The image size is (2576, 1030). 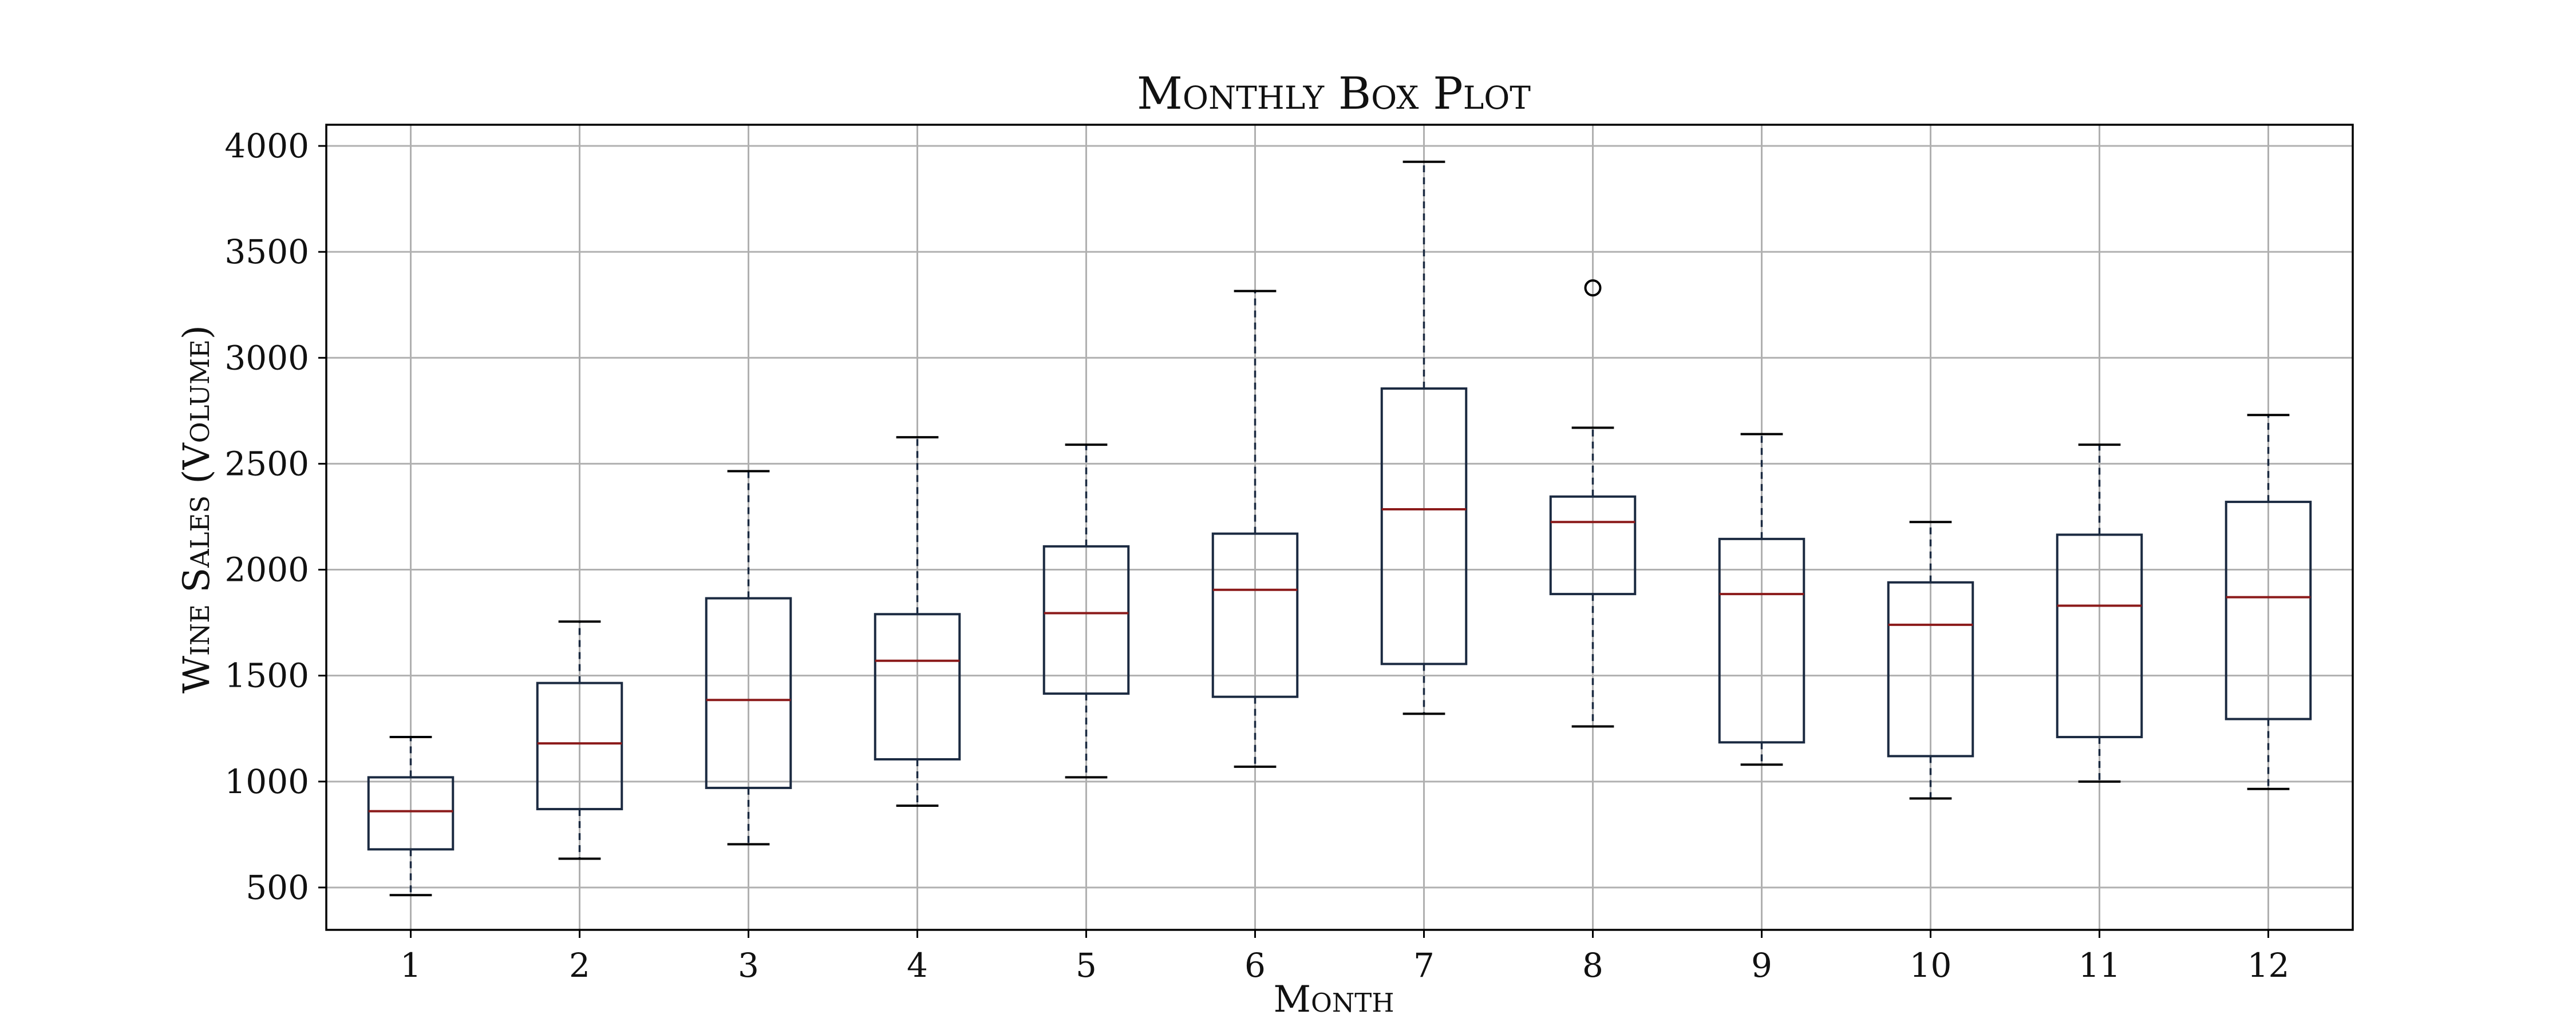 I want to click on x-tick-label: 3, so click(x=748, y=965).